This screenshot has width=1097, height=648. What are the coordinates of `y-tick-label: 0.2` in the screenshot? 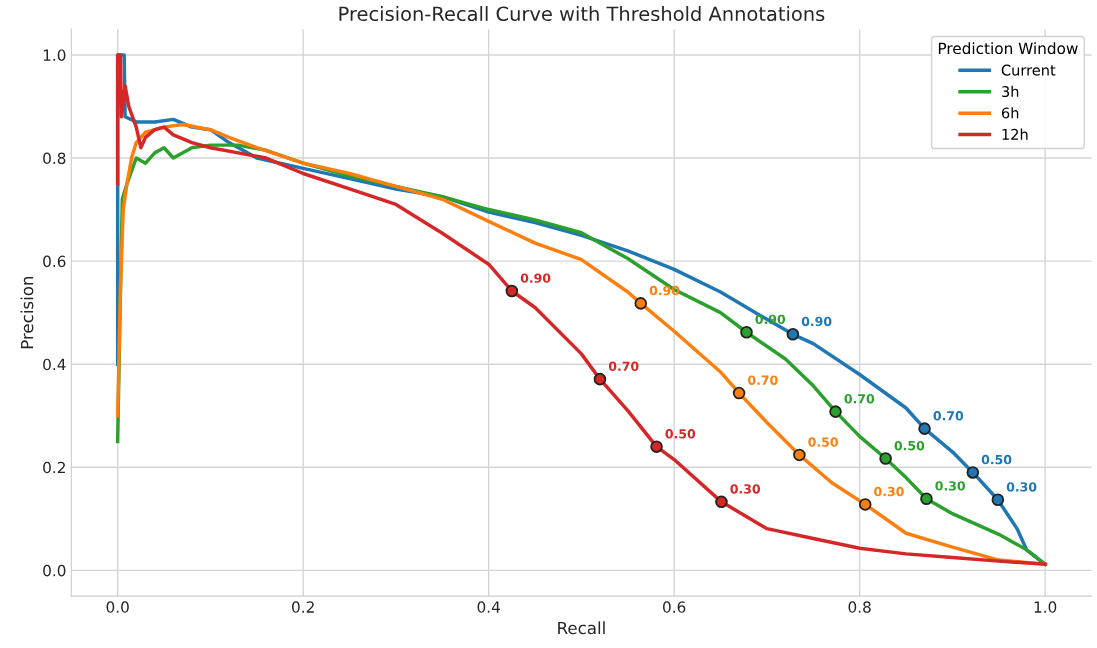 It's located at (54, 467).